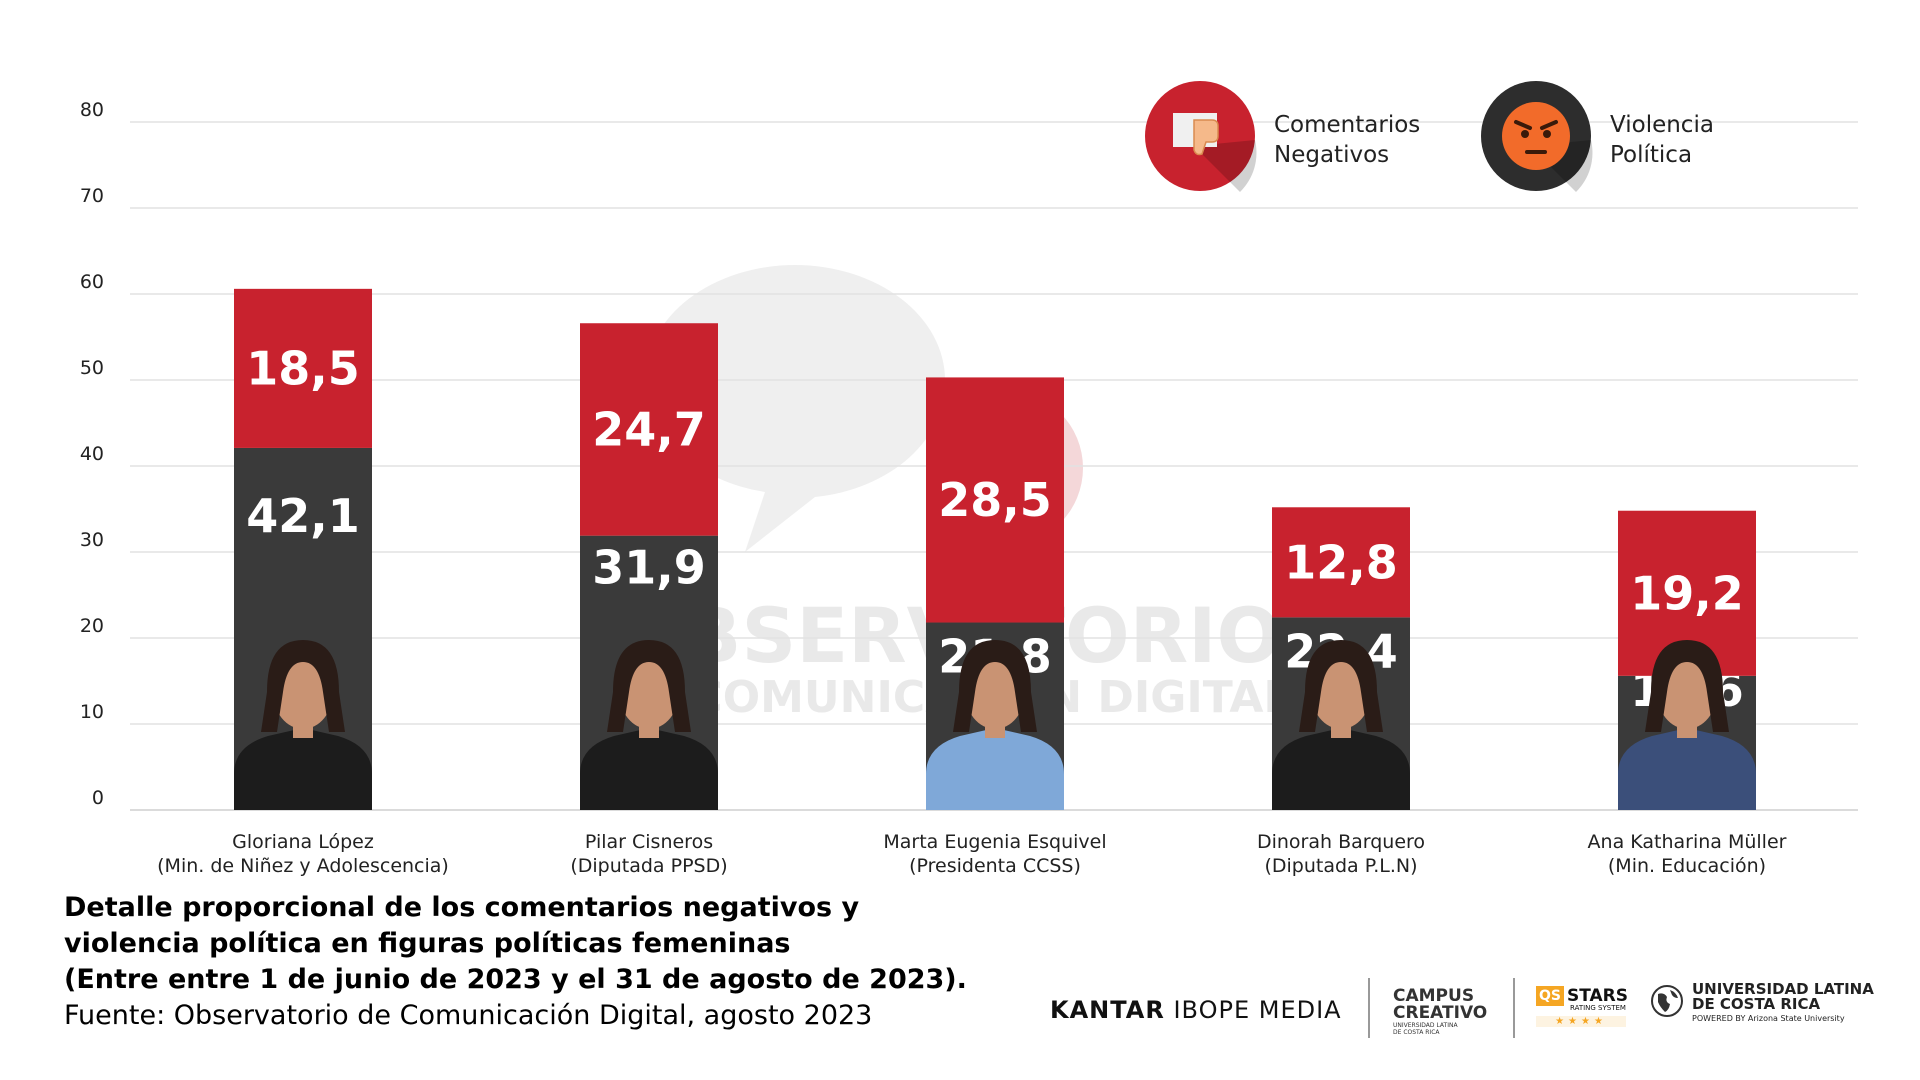 The height and width of the screenshot is (1080, 1920). Describe the element at coordinates (92, 110) in the screenshot. I see `y-tick-label: 80` at that location.